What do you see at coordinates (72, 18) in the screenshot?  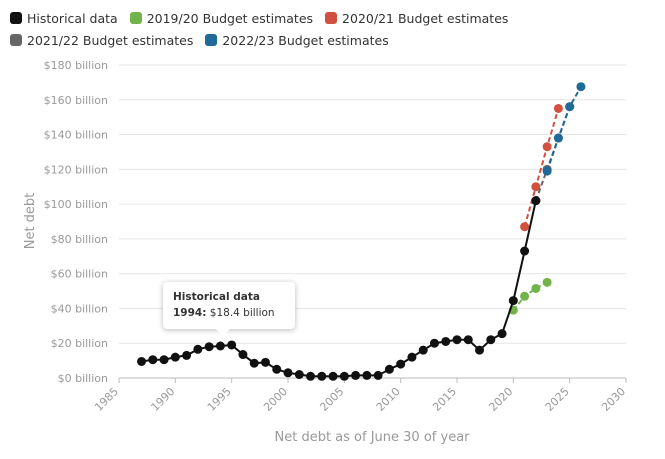 I see `legend-label-historical: Historical data` at bounding box center [72, 18].